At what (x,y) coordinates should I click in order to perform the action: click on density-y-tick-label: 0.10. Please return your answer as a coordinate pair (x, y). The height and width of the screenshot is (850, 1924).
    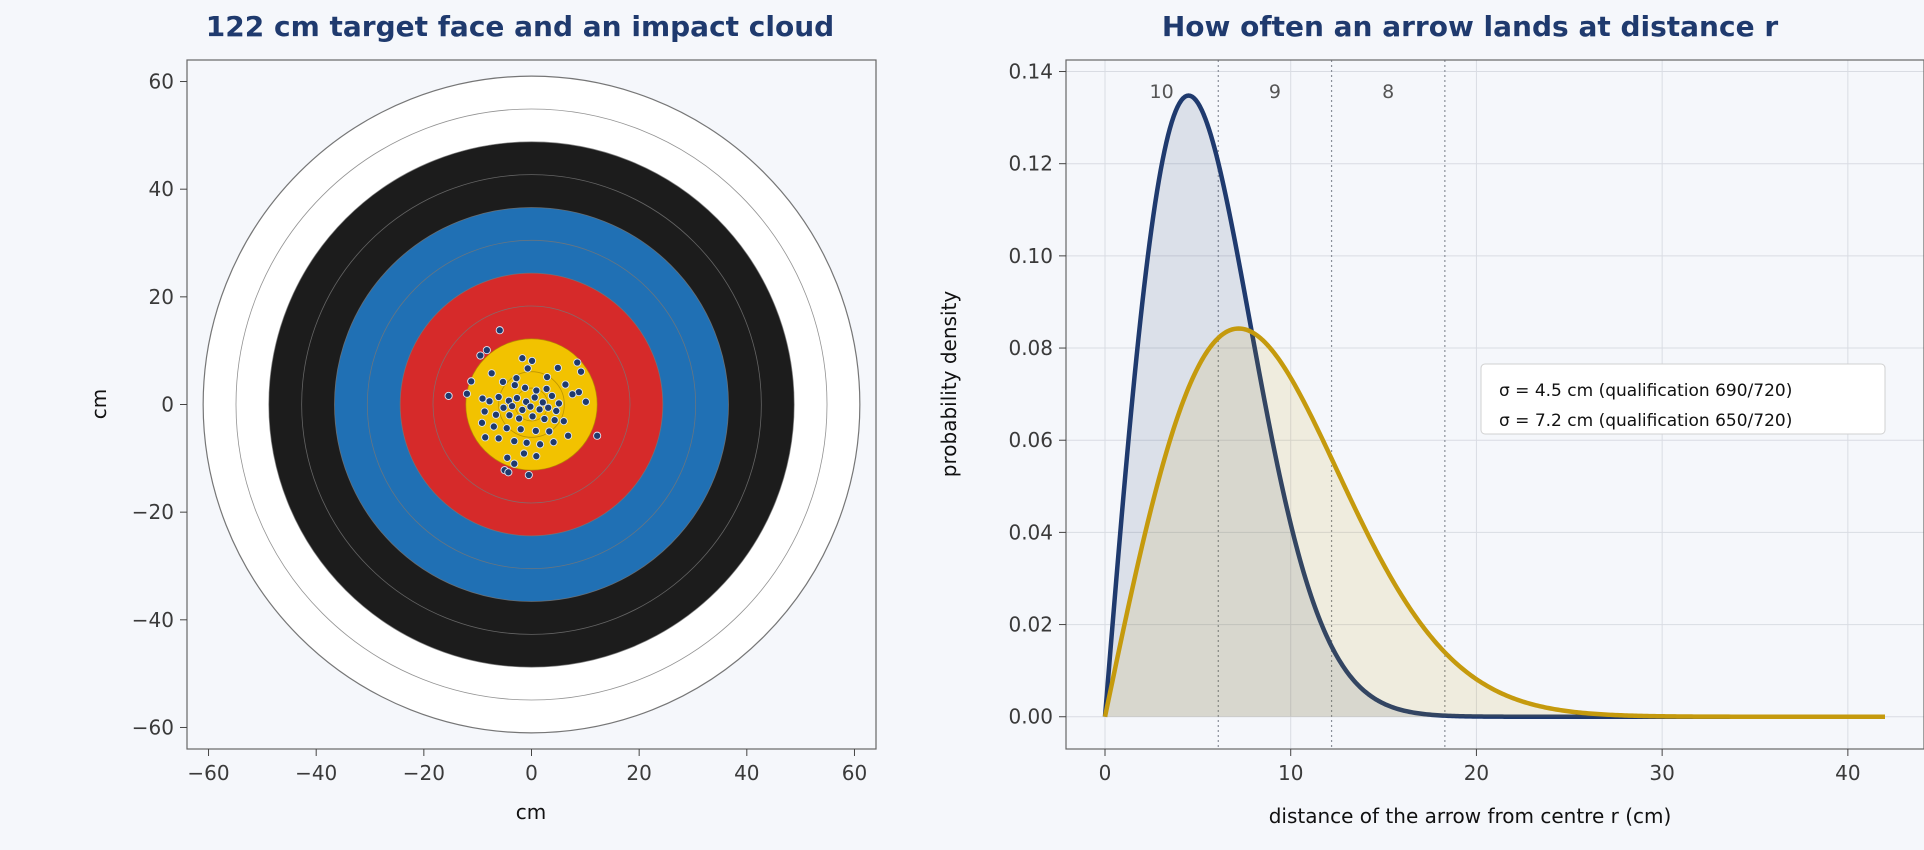
    Looking at the image, I should click on (1030, 256).